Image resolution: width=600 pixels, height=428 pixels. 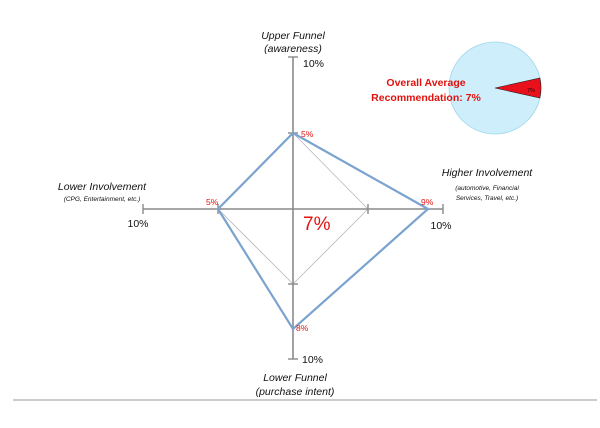 What do you see at coordinates (518, 88) in the screenshot?
I see `pie-slice` at bounding box center [518, 88].